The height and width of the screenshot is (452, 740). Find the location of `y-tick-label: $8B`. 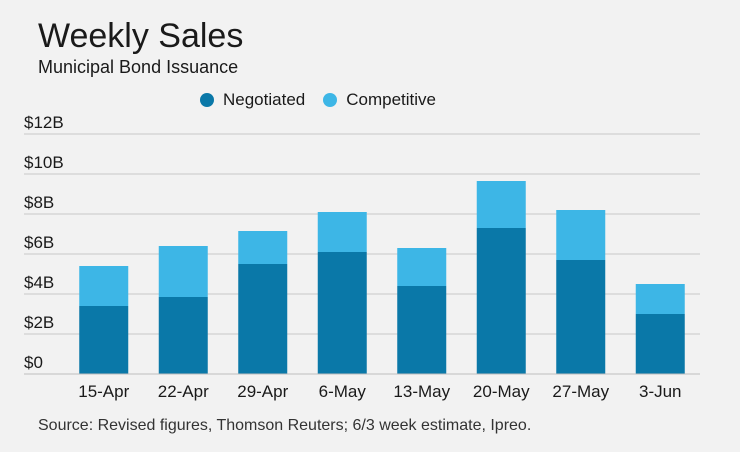

y-tick-label: $8B is located at coordinates (39, 202).